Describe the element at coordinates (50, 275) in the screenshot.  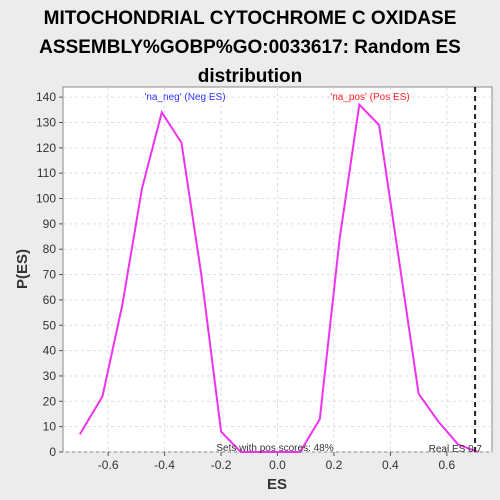
I see `y-tick-label: 70` at that location.